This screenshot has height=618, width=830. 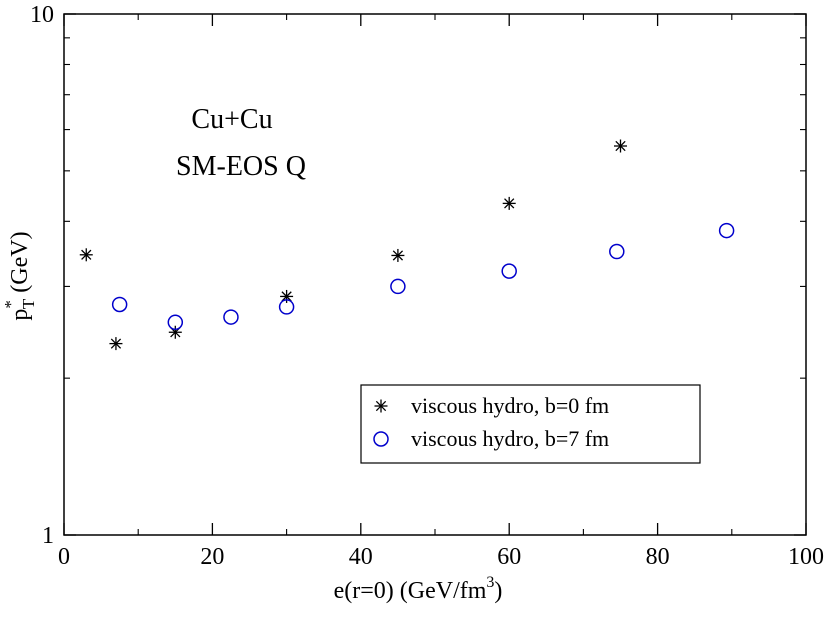 I want to click on legend-marker-b7, so click(x=381, y=439).